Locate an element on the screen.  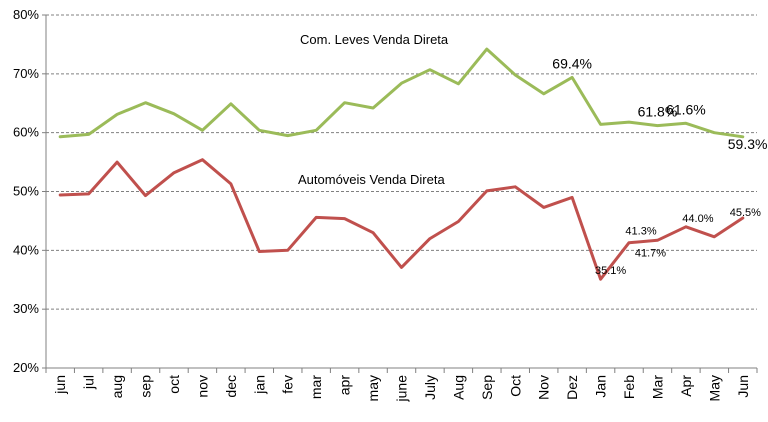
x-tick-label: dec is located at coordinates (231, 386).